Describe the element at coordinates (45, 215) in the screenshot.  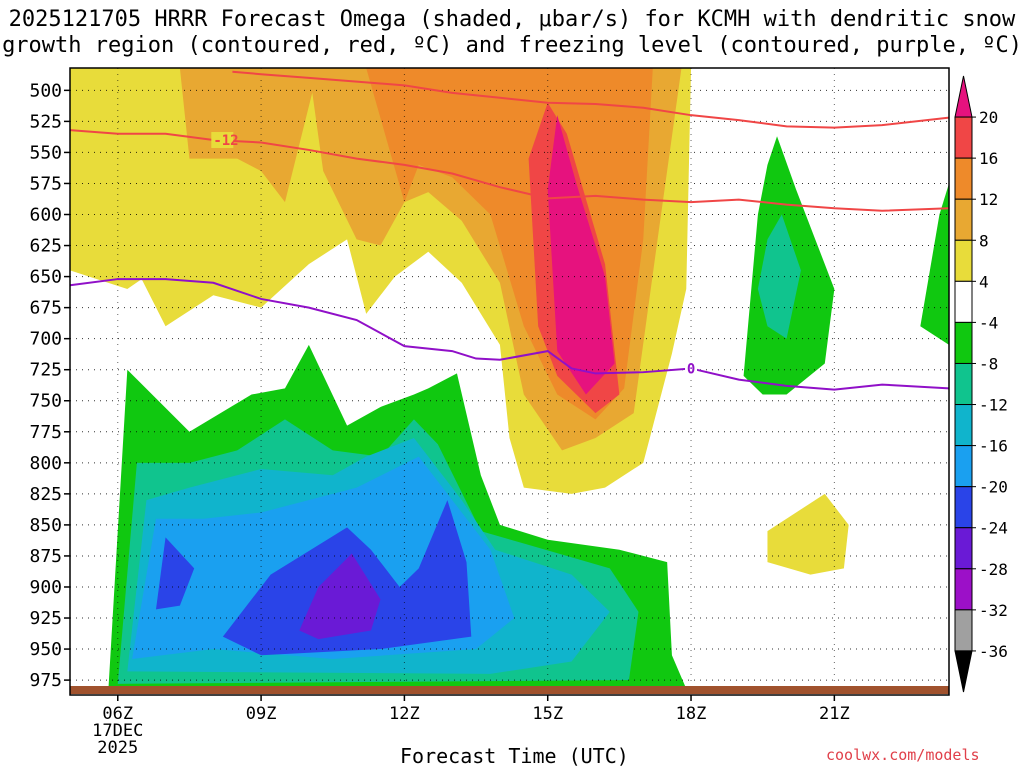
I see `y-tick-label-600: 600` at that location.